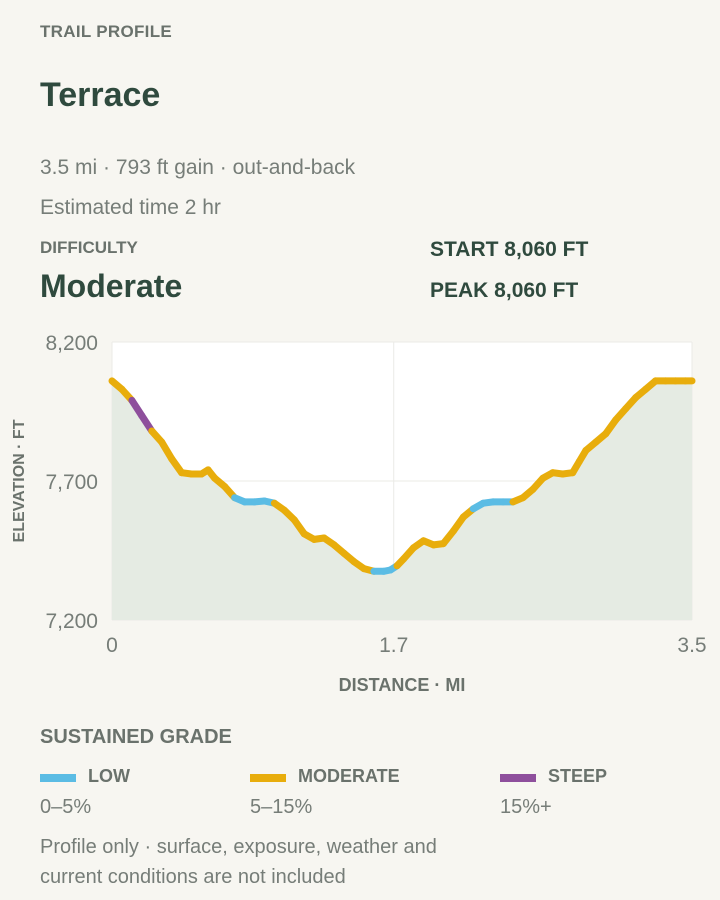 The width and height of the screenshot is (720, 900). Describe the element at coordinates (100, 95) in the screenshot. I see `trail-name: Terrace` at that location.